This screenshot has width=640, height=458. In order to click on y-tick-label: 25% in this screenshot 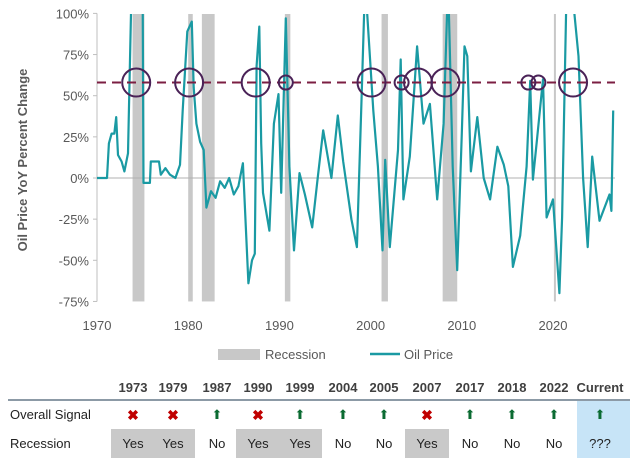, I will do `click(76, 137)`.